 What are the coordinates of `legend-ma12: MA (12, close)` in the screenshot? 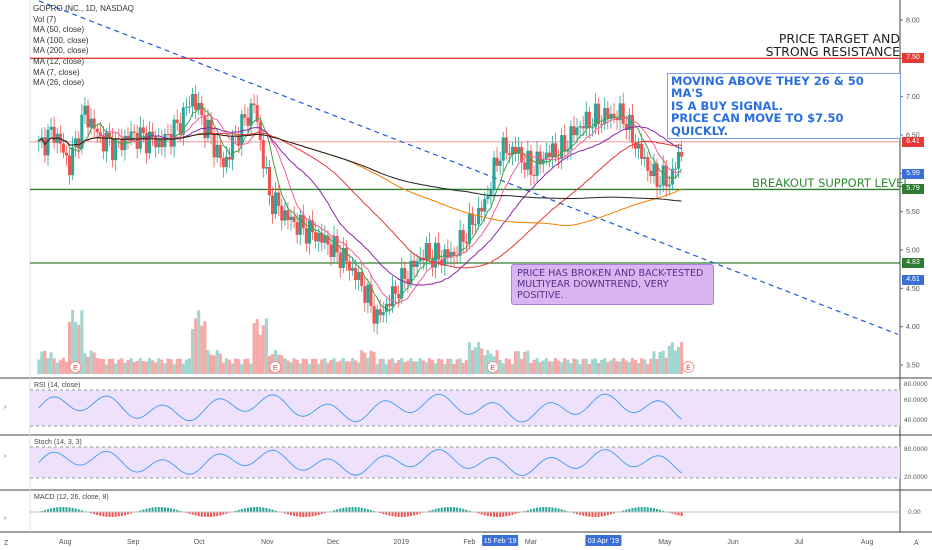 It's located at (59, 61).